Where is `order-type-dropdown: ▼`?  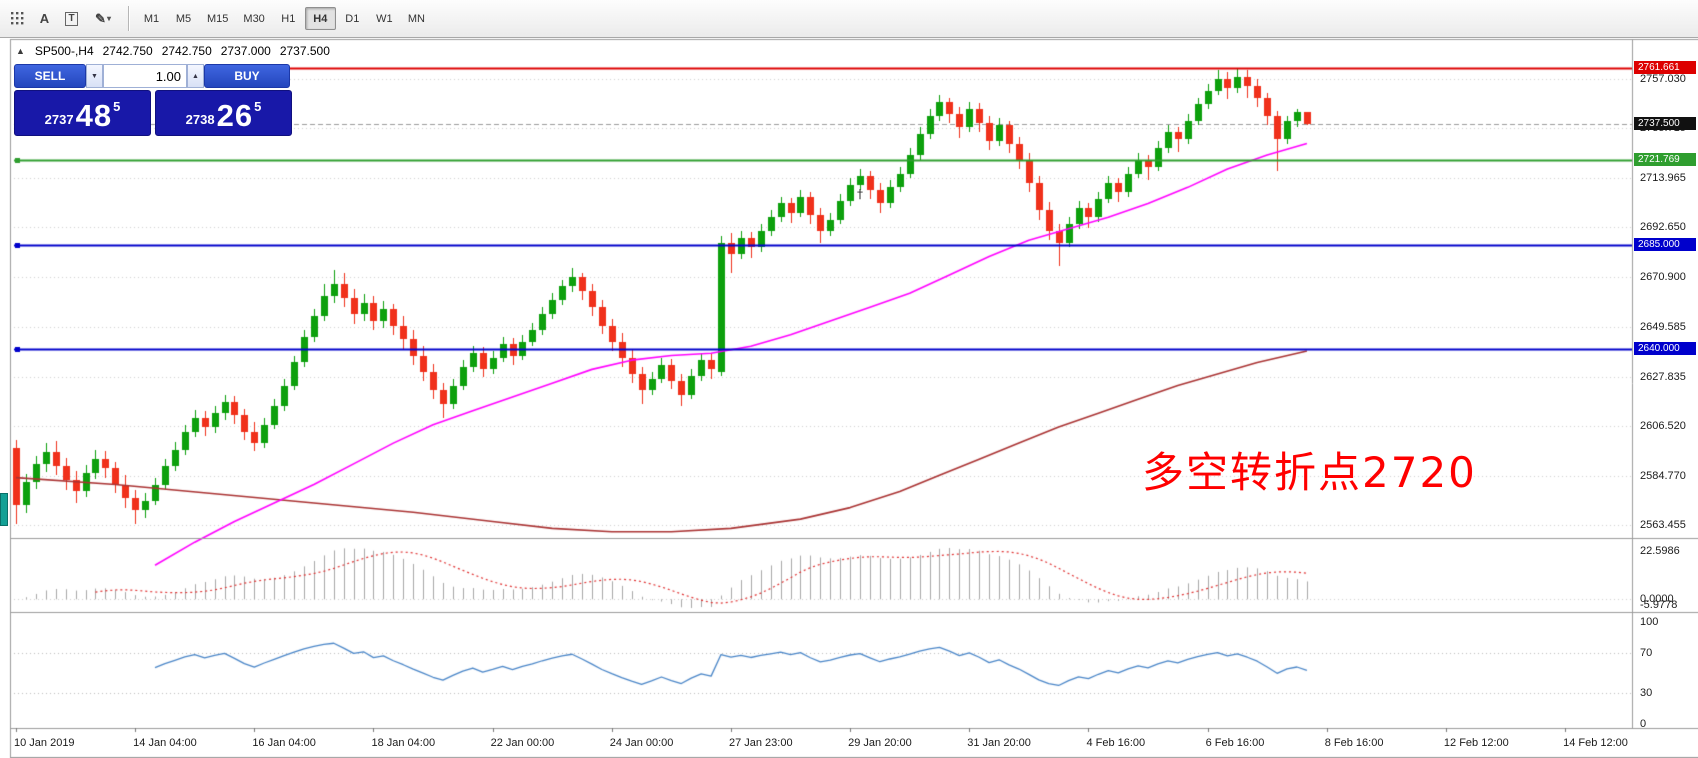
order-type-dropdown: ▼ is located at coordinates (94, 76).